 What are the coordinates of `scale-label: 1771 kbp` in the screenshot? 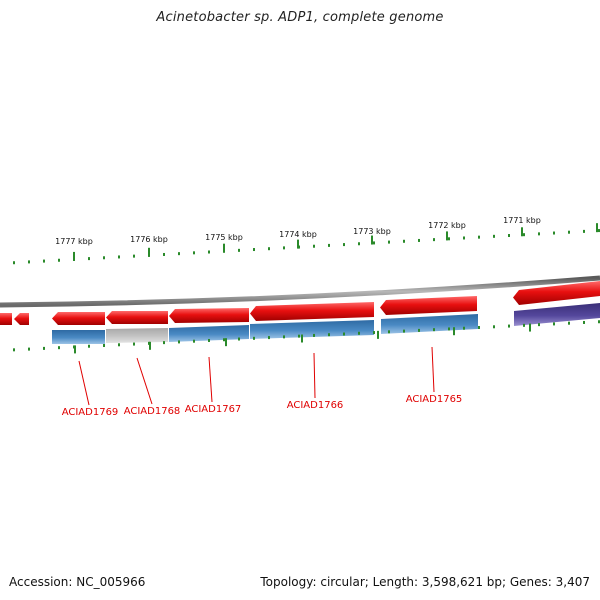 It's located at (522, 220).